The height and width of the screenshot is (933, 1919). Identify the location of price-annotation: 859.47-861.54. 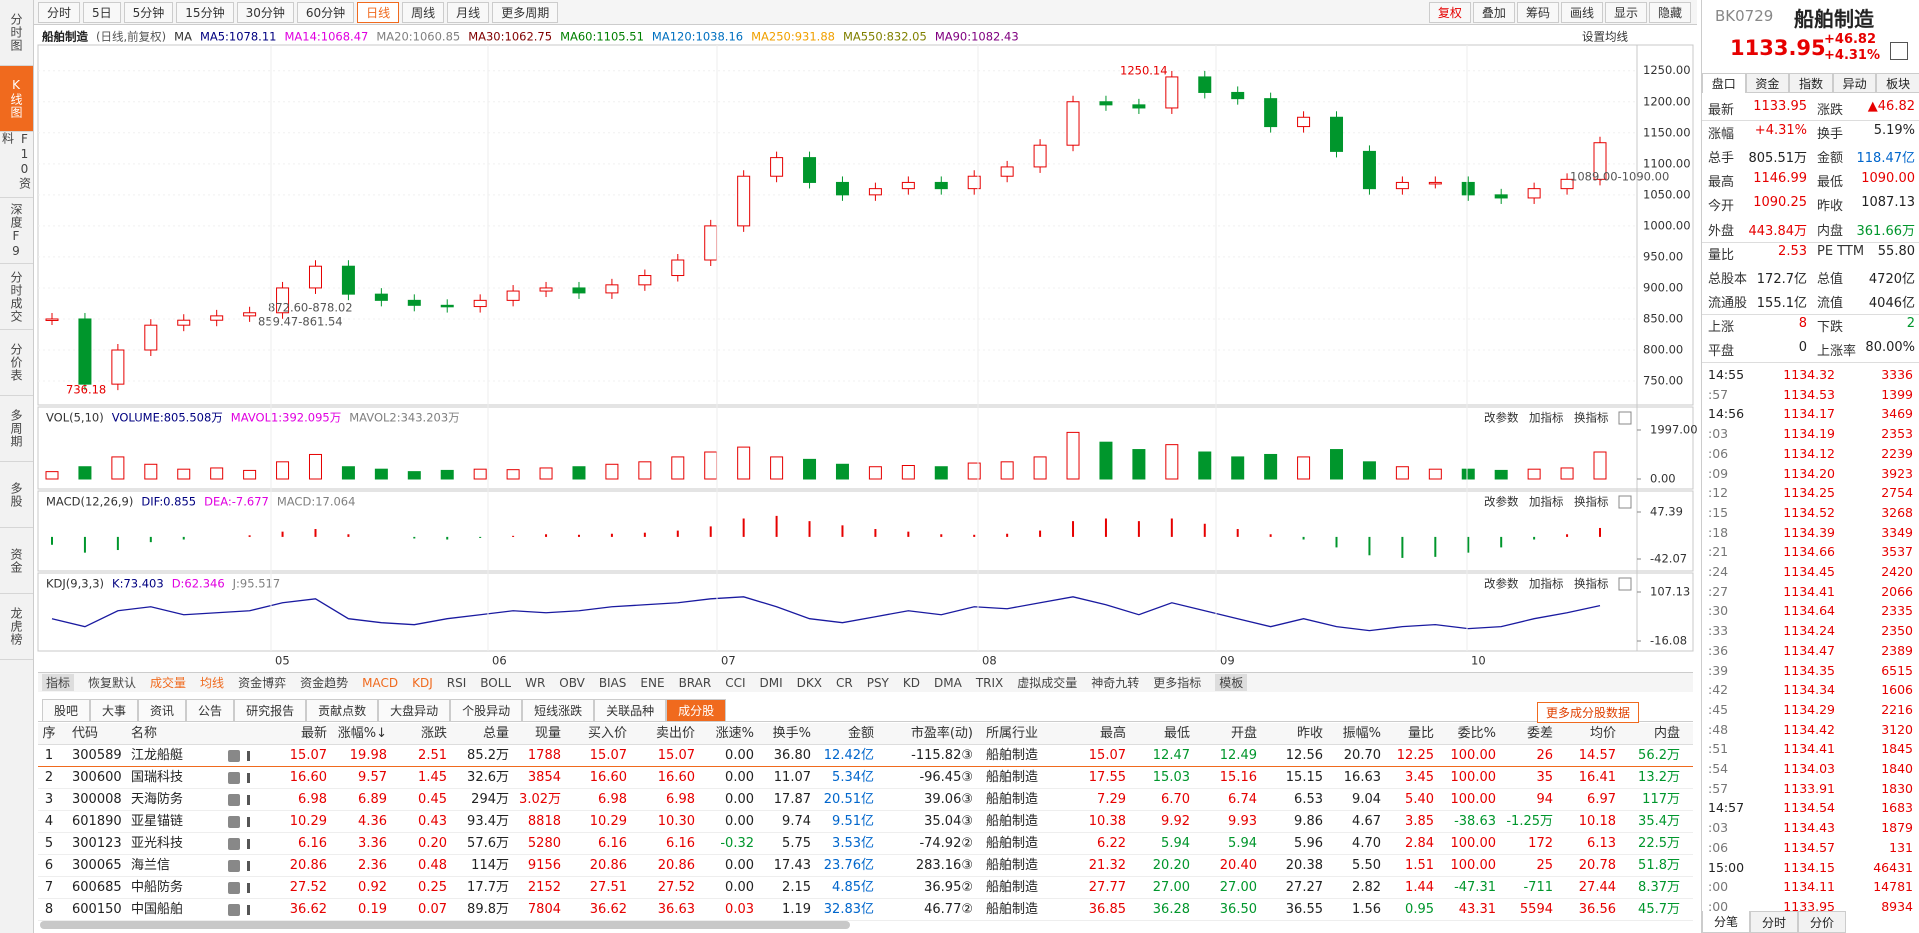
(300, 322).